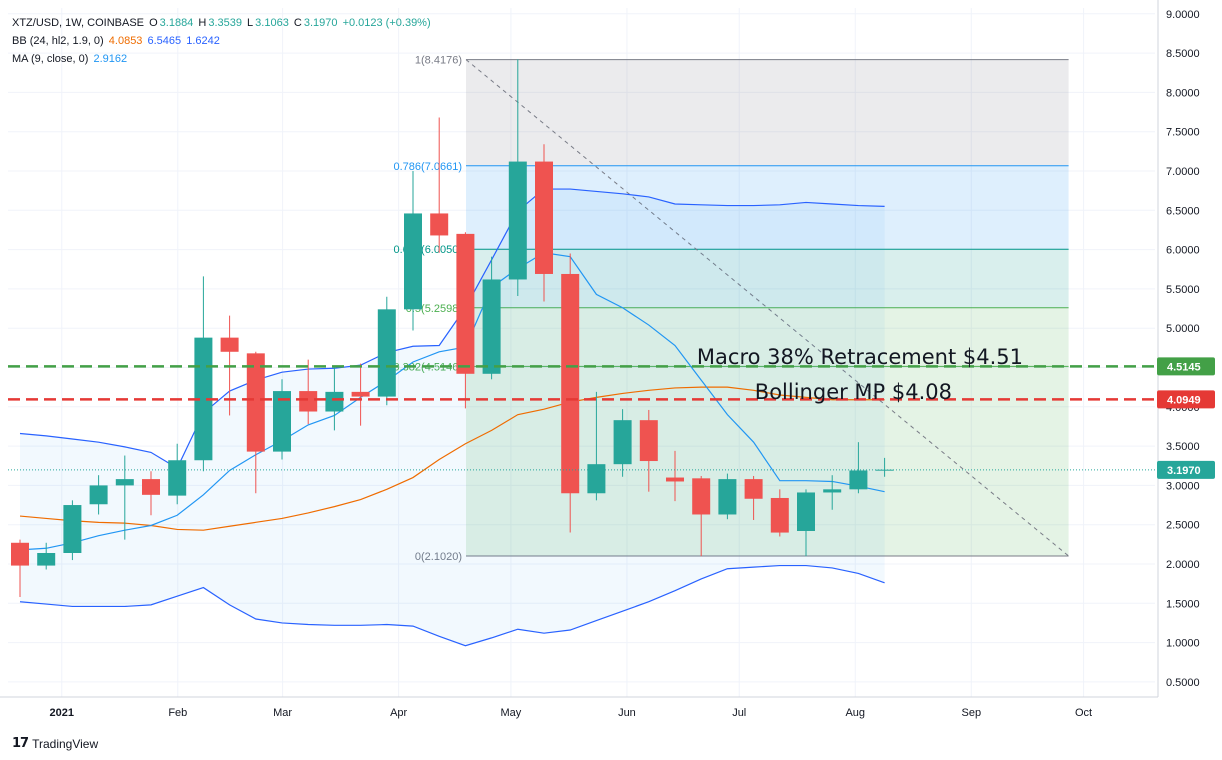 Image resolution: width=1222 pixels, height=760 pixels. I want to click on price-tag-label: 4.0949, so click(1184, 400).